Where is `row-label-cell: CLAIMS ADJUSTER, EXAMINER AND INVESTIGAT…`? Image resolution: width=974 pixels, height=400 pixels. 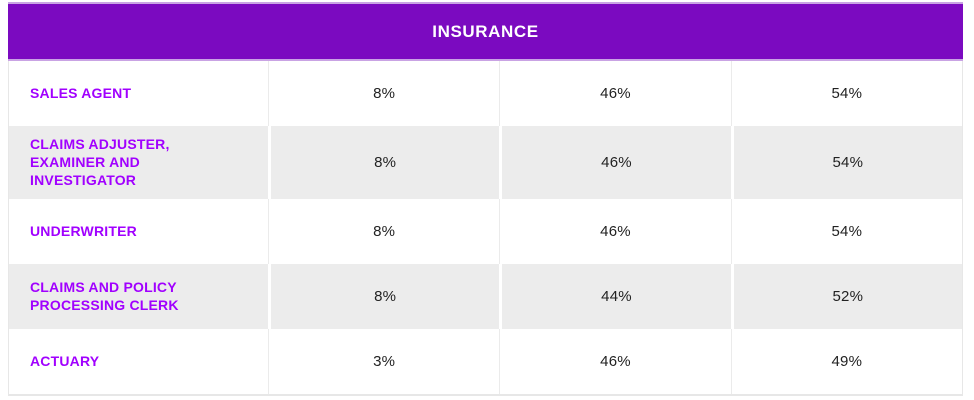
row-label-cell: CLAIMS ADJUSTER, EXAMINER AND INVESTIGAT… is located at coordinates (138, 162).